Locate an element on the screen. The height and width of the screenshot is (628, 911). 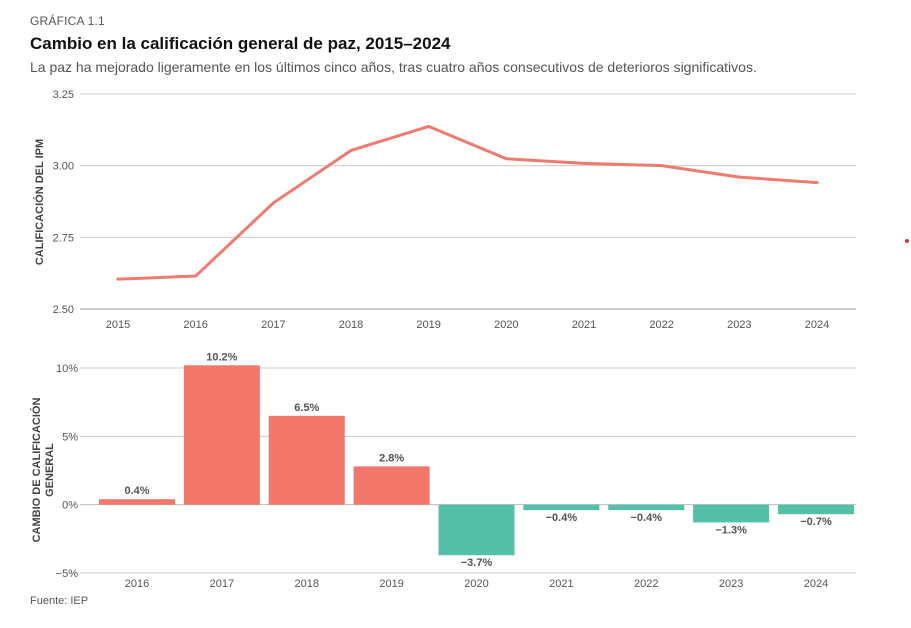
bar-2021 is located at coordinates (561, 507).